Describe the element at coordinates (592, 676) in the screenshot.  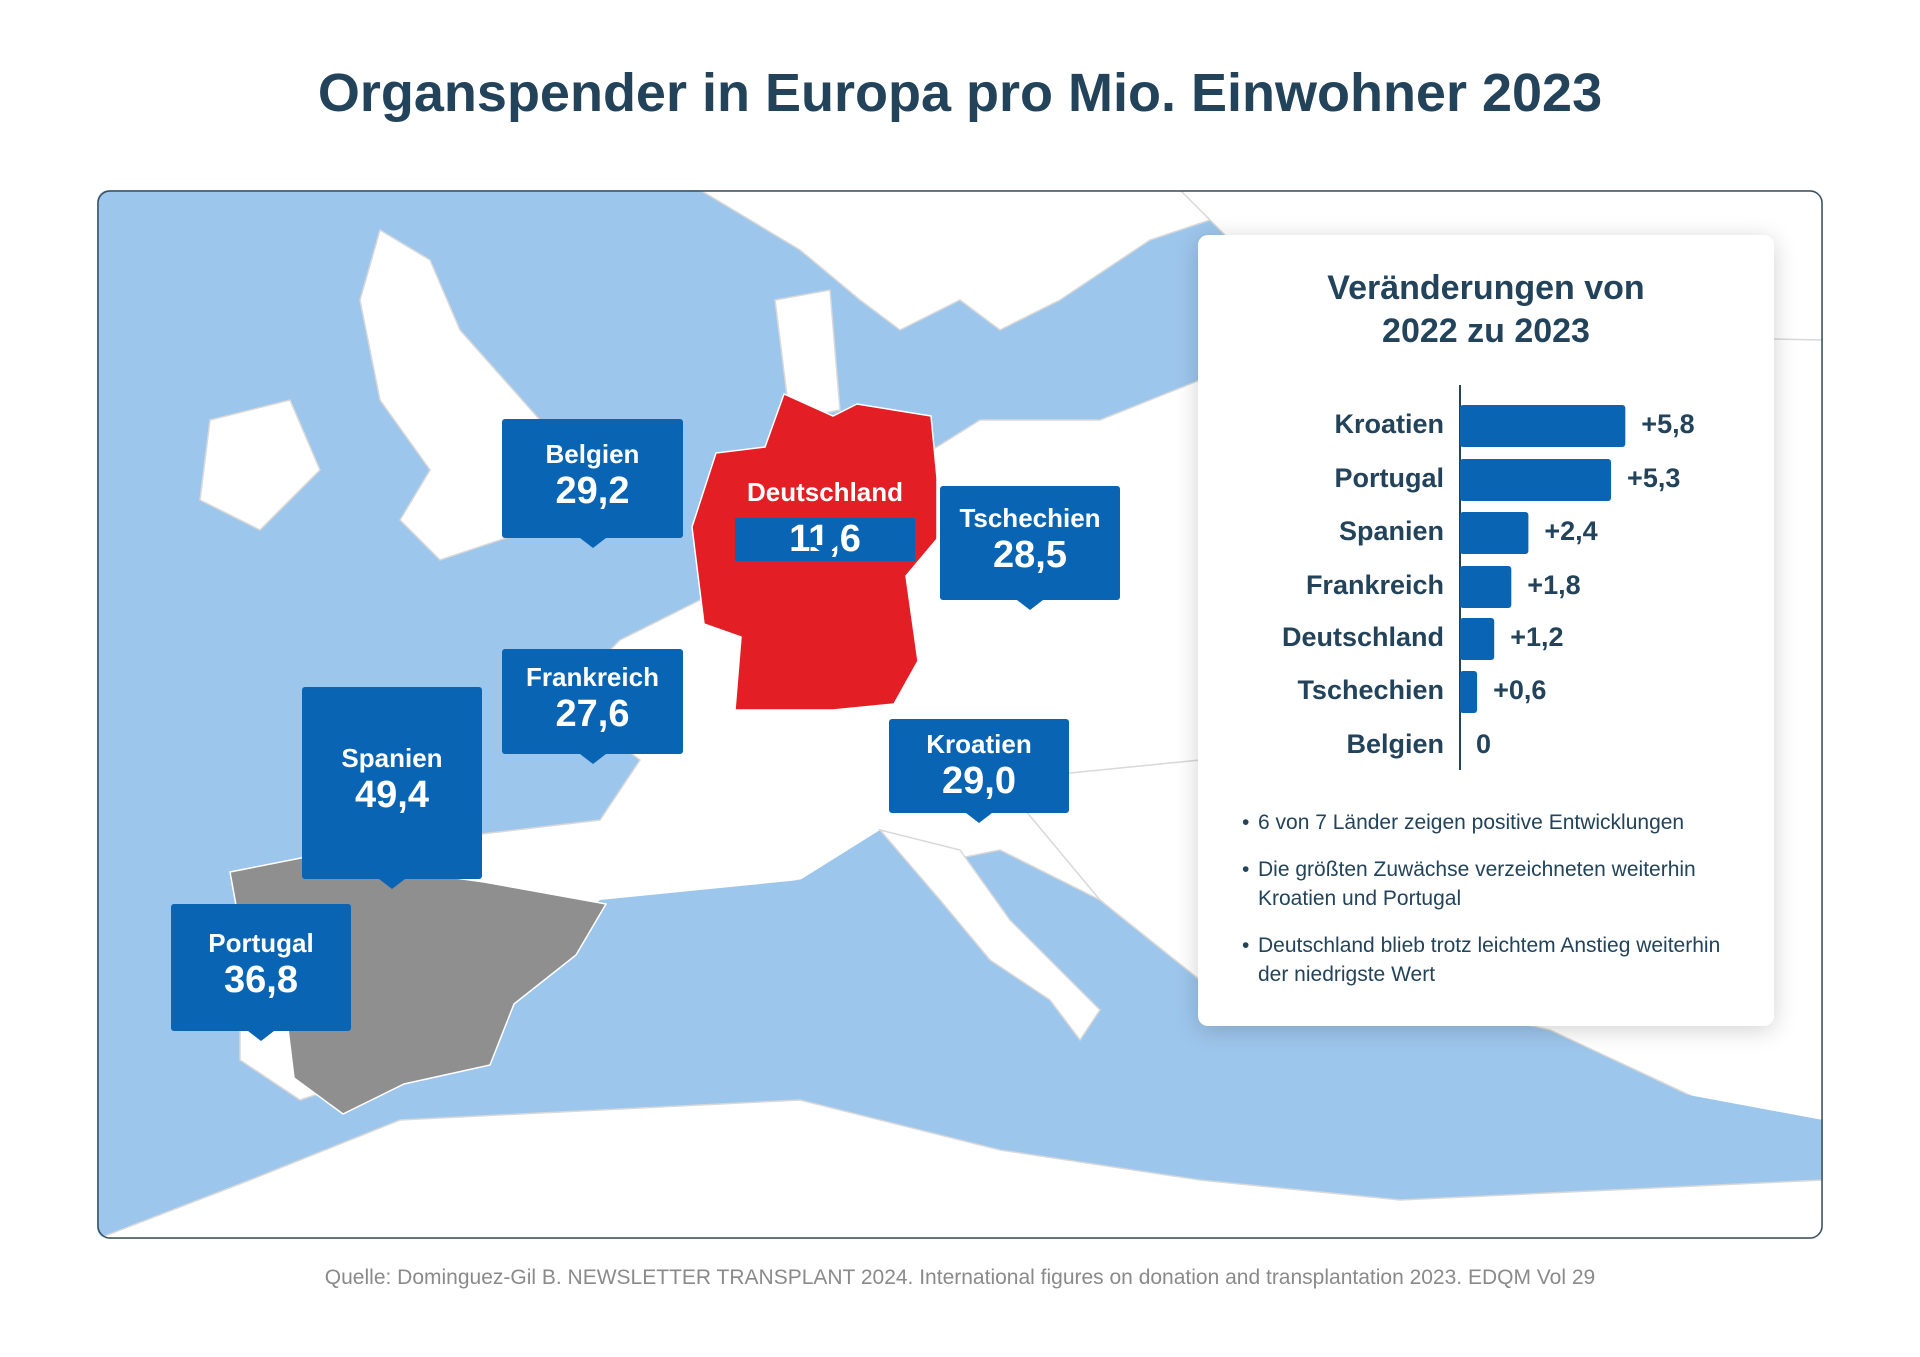
I see `callout-country: Frankreich` at that location.